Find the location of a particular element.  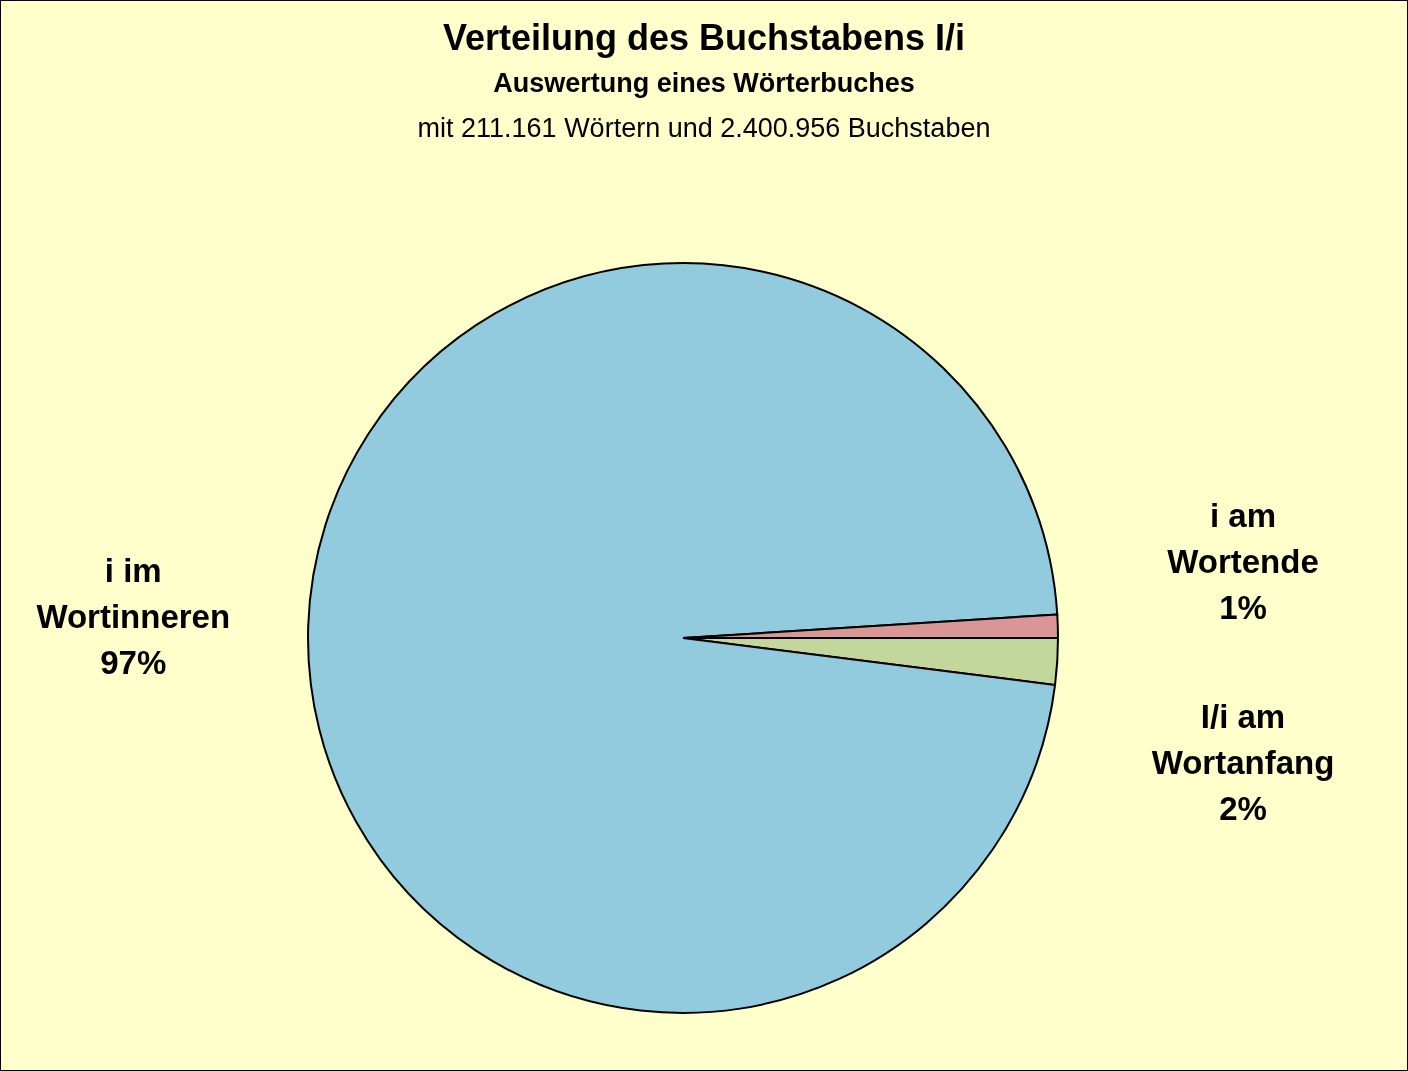

data-label: 2% is located at coordinates (1243, 808).